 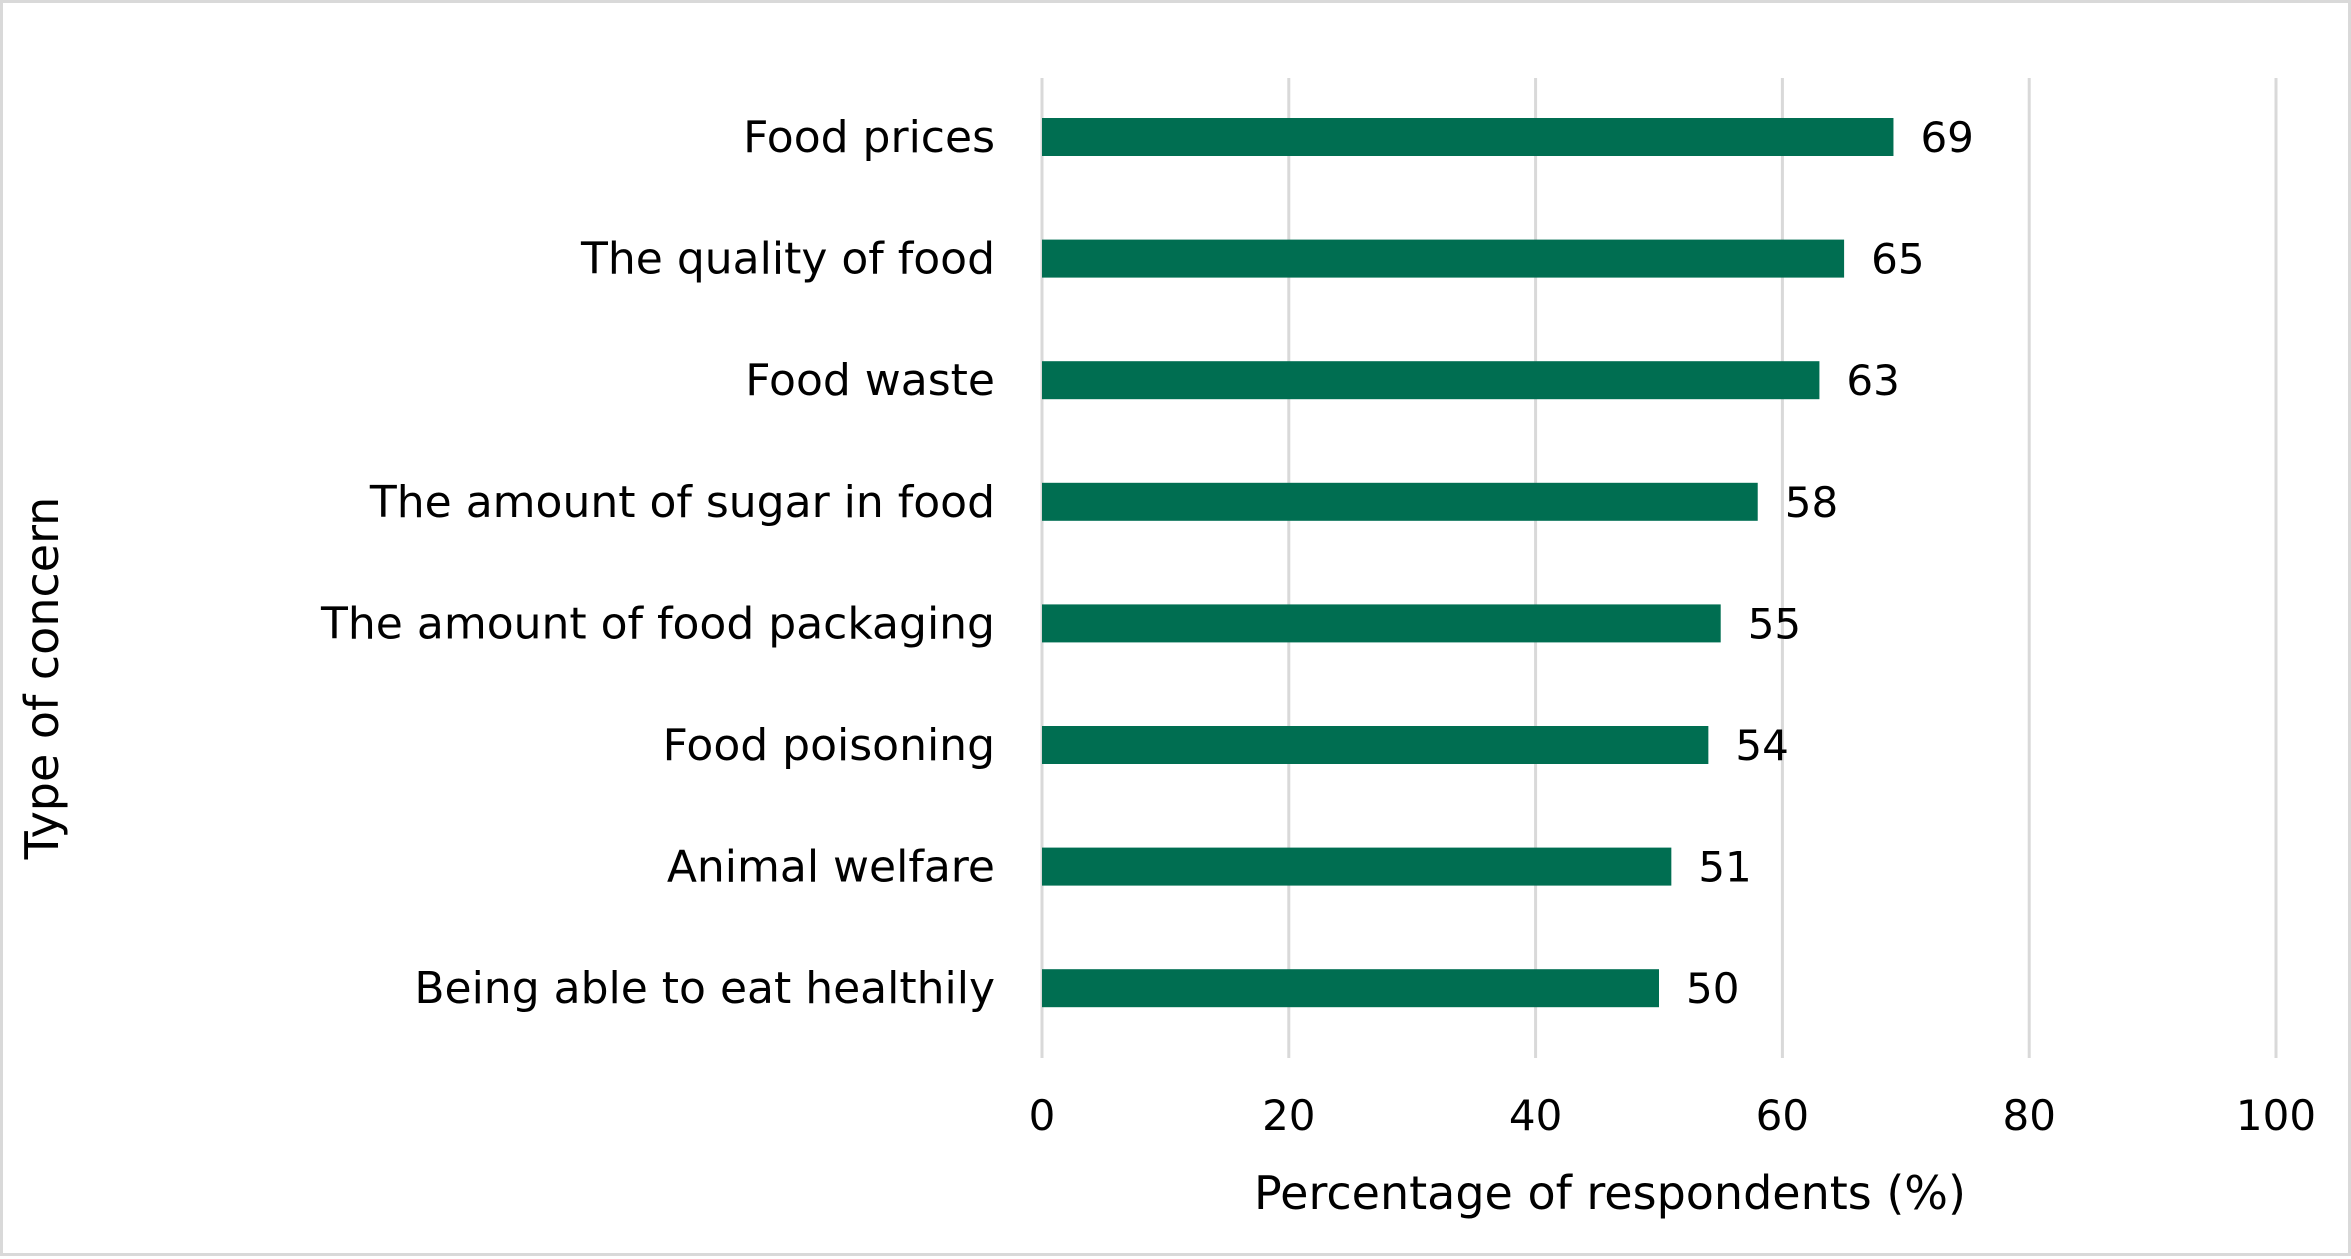 I want to click on category-label-6: Animal welfare, so click(x=831, y=867).